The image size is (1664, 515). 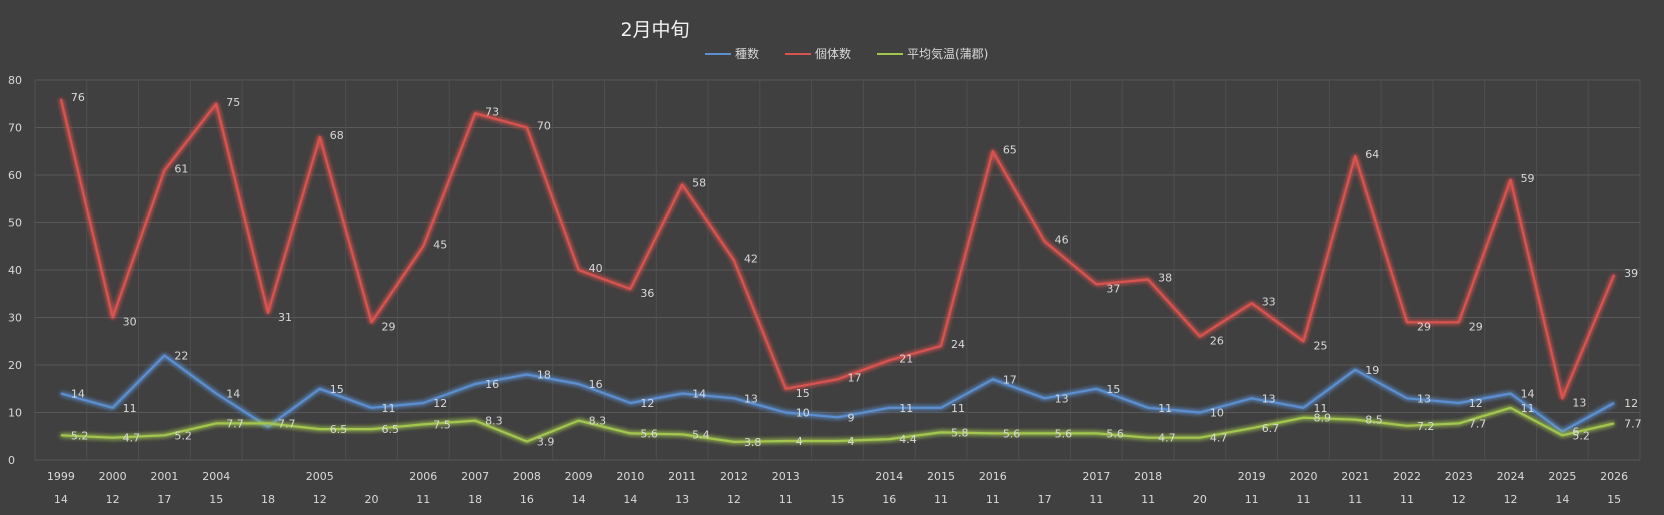 I want to click on data-label: 75, so click(x=233, y=102).